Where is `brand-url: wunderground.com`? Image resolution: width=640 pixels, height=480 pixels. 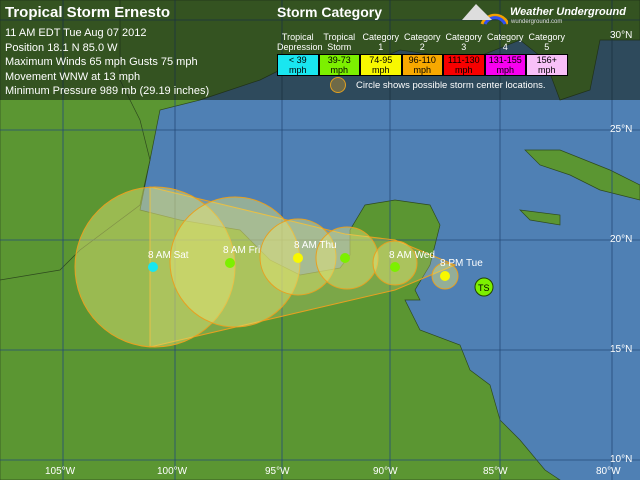 brand-url: wunderground.com is located at coordinates (537, 22).